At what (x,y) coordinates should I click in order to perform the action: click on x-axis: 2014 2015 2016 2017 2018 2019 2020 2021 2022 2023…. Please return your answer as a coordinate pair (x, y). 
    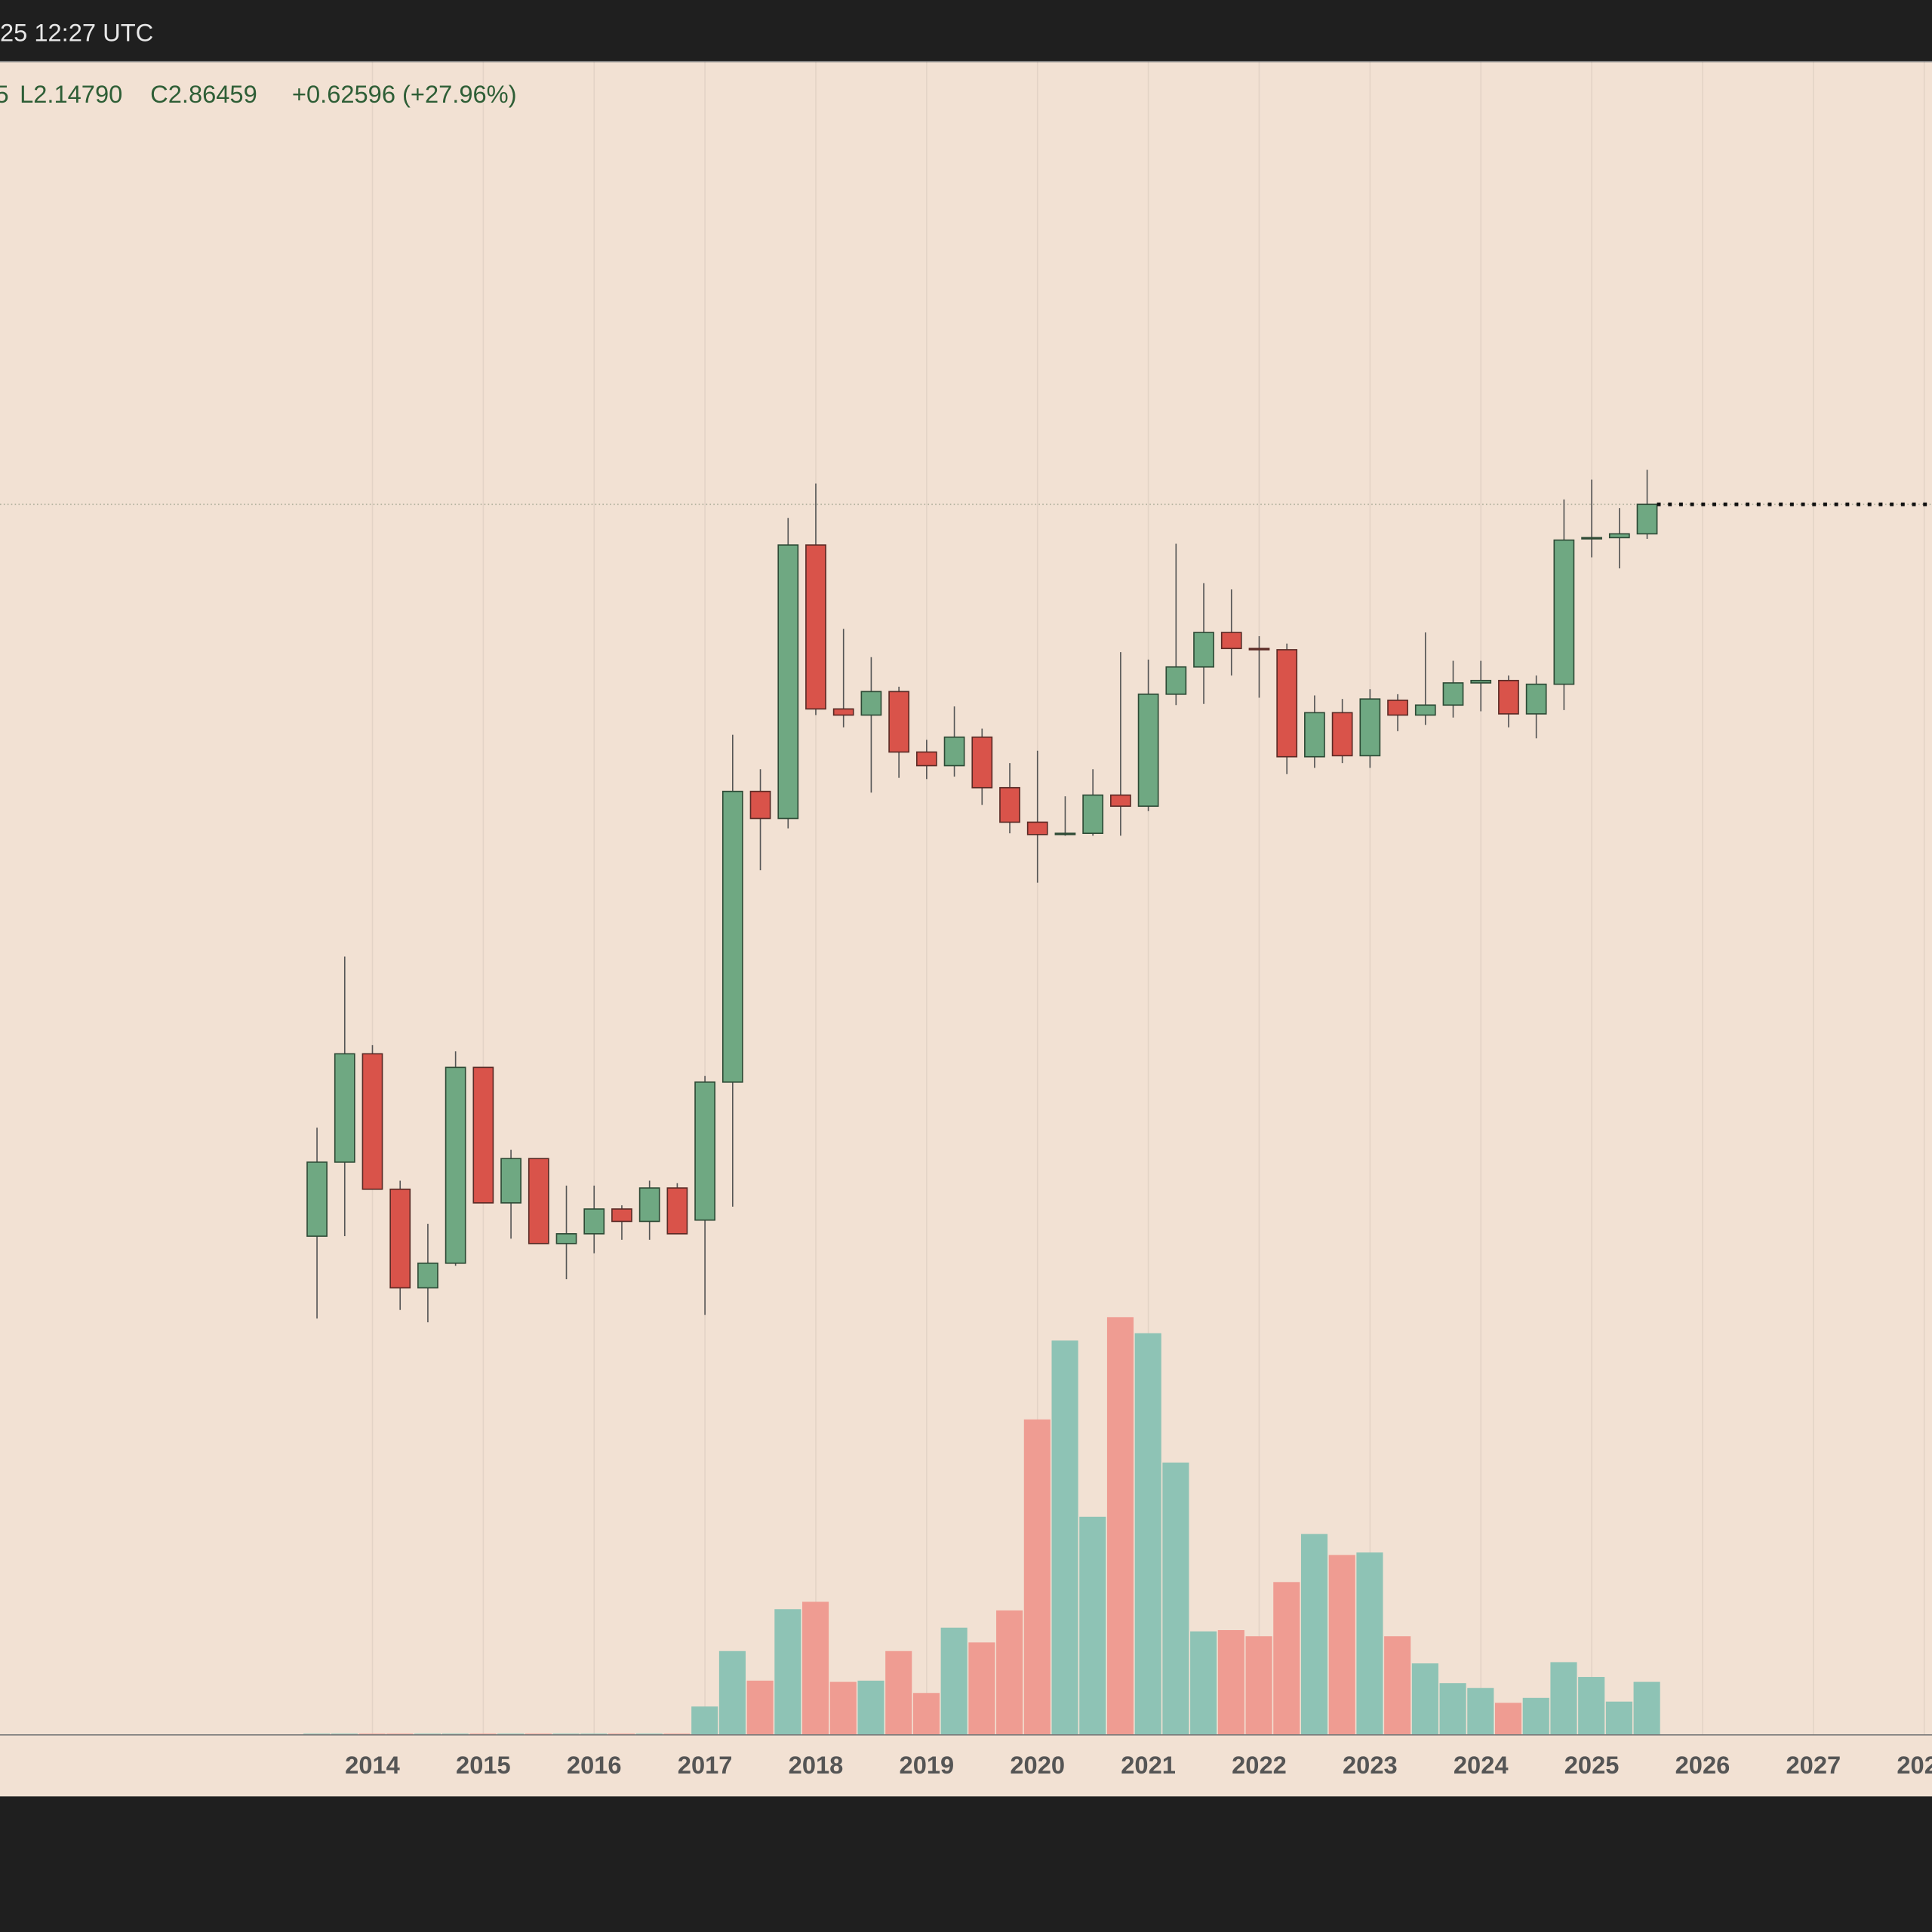
    Looking at the image, I should click on (1138, 1765).